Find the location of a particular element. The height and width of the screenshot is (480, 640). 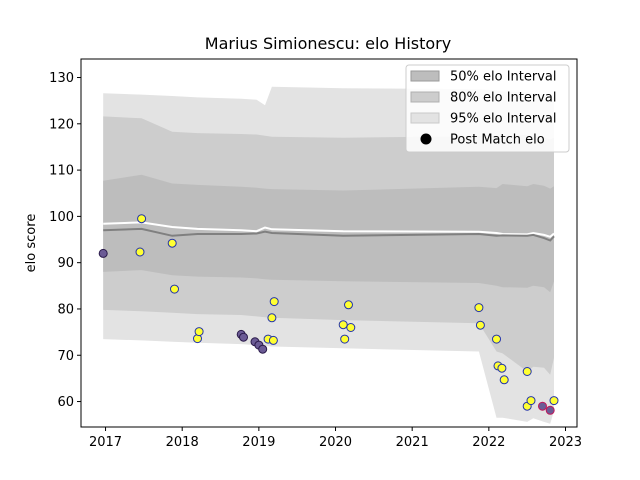

x-tick-label: 2017 is located at coordinates (105, 442).